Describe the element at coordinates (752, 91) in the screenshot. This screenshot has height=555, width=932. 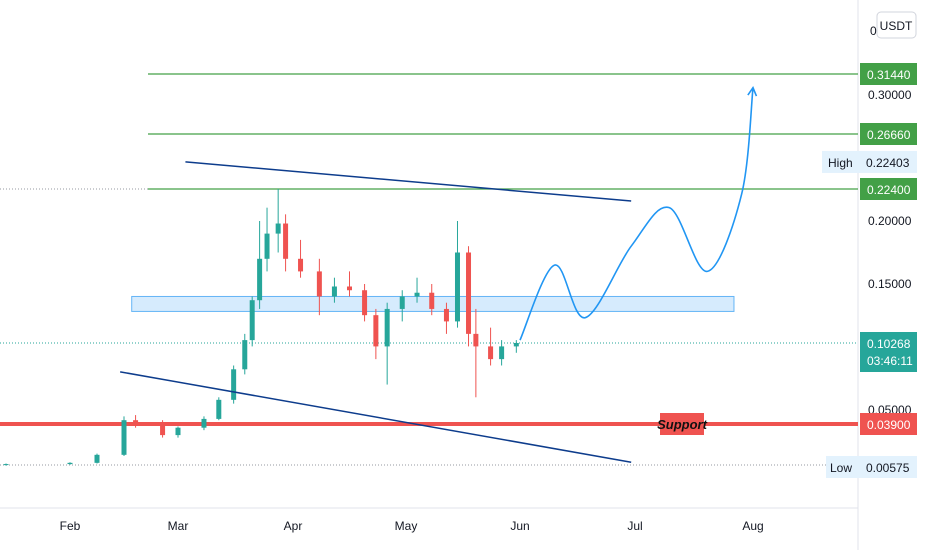
I see `projection-arrowhead` at that location.